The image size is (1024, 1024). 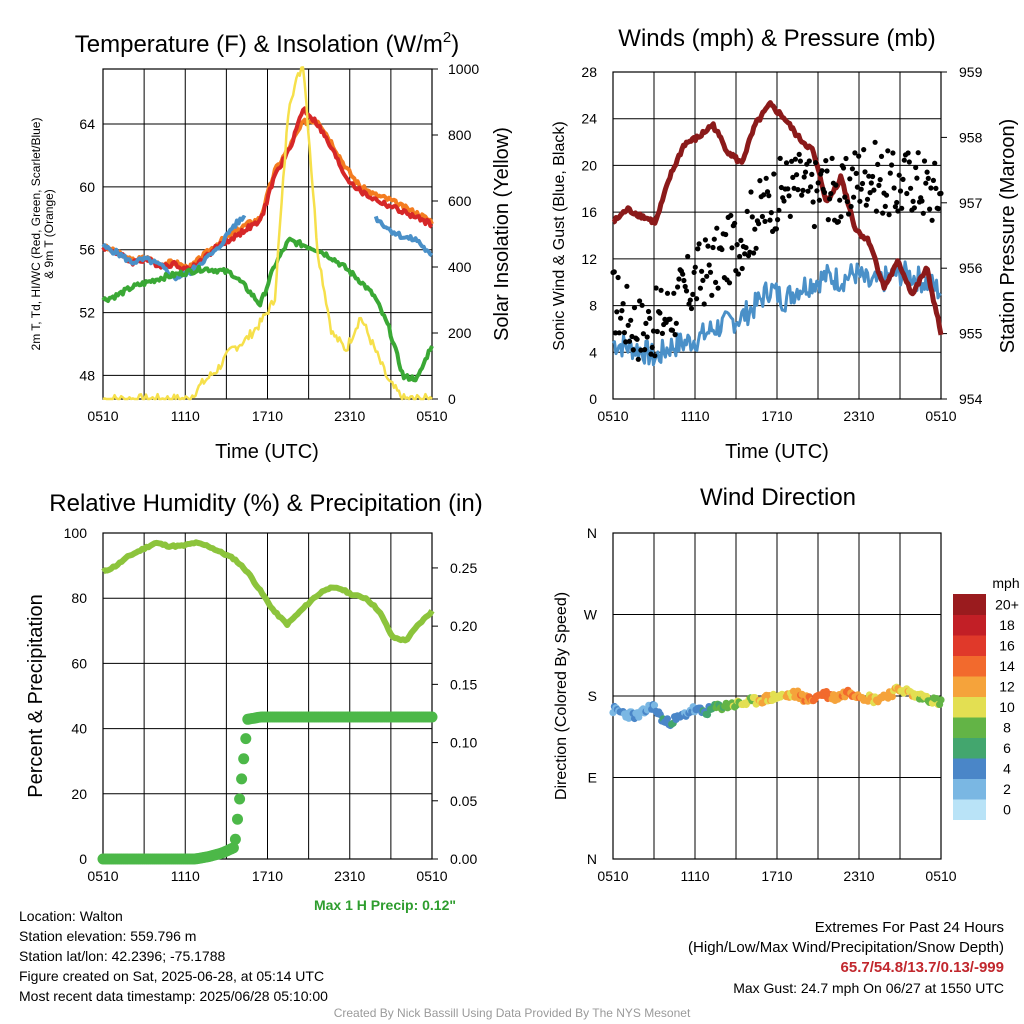 I want to click on legend-label: 14, so click(x=1007, y=666).